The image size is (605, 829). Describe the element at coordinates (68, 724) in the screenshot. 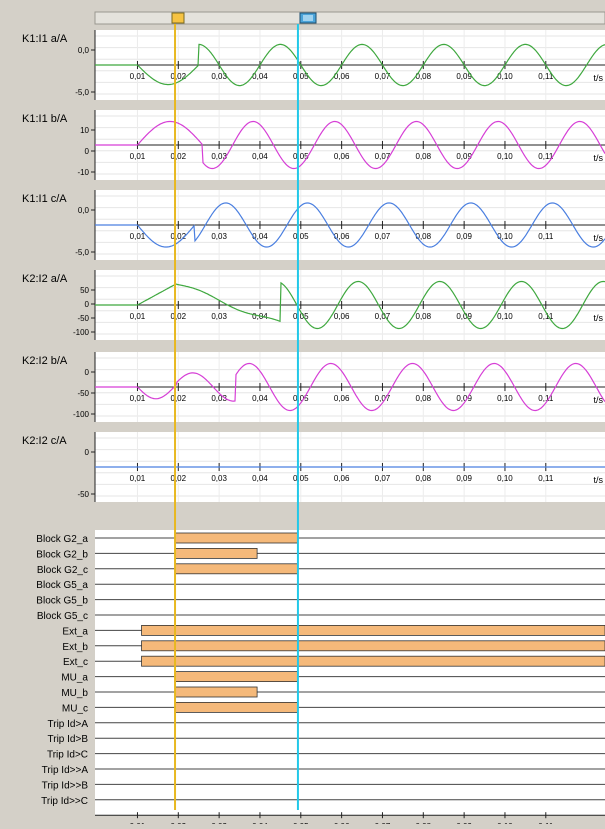

I see `binary-channel-label: Trip Id>A` at that location.